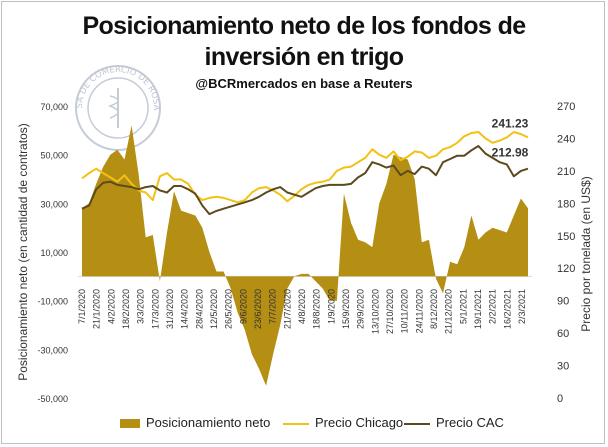 This screenshot has width=608, height=447. What do you see at coordinates (52, 302) in the screenshot?
I see `left-axis-tick-label: -10,000` at bounding box center [52, 302].